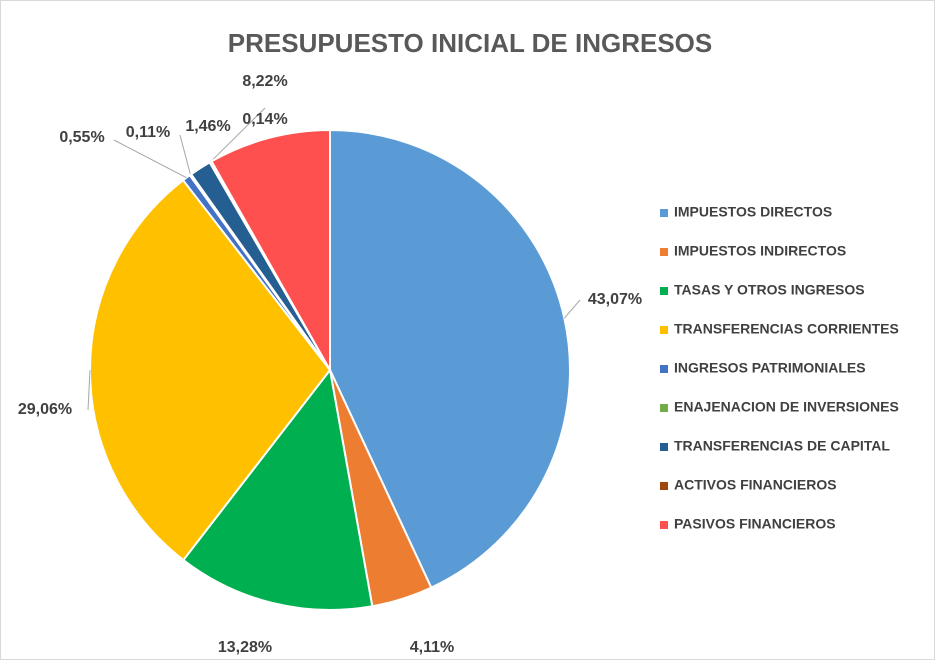 Image resolution: width=935 pixels, height=660 pixels. Describe the element at coordinates (264, 119) in the screenshot. I see `data-label: 0,14%` at that location.